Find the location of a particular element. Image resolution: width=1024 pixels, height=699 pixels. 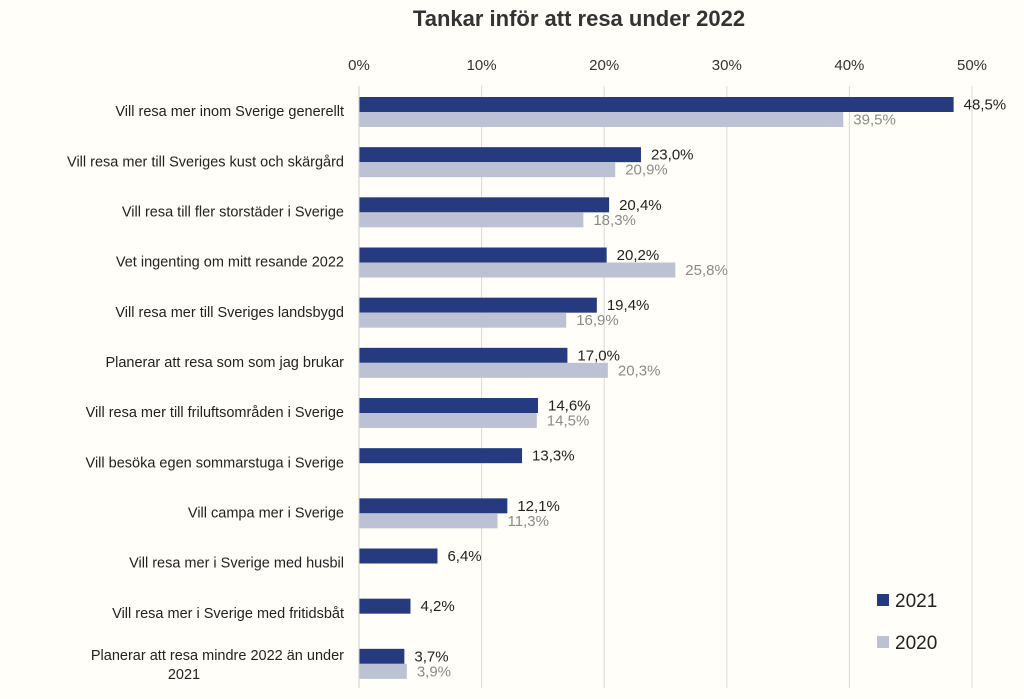

chart-title: Tankar inför att resa under 2022 is located at coordinates (579, 18).